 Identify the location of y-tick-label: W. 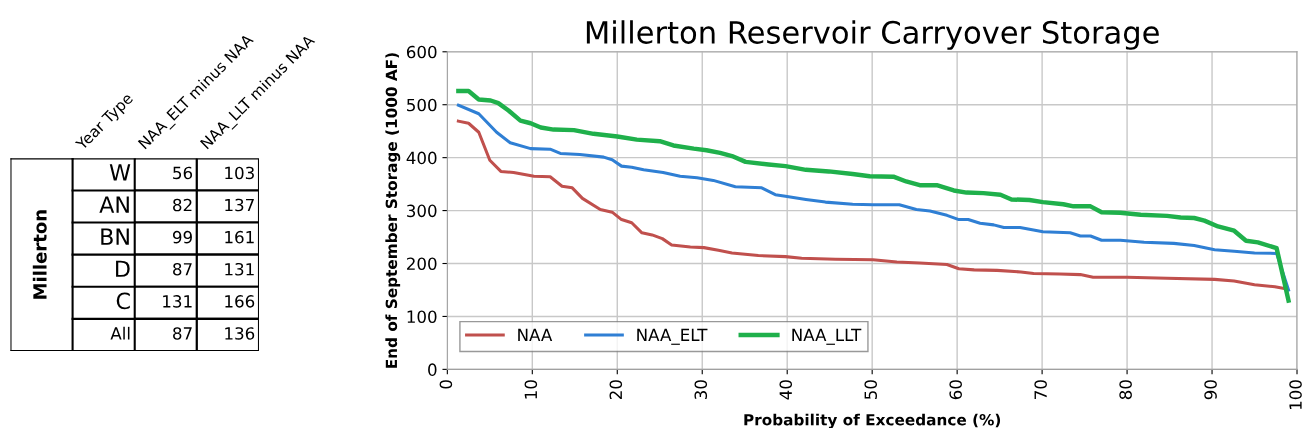
(120, 172).